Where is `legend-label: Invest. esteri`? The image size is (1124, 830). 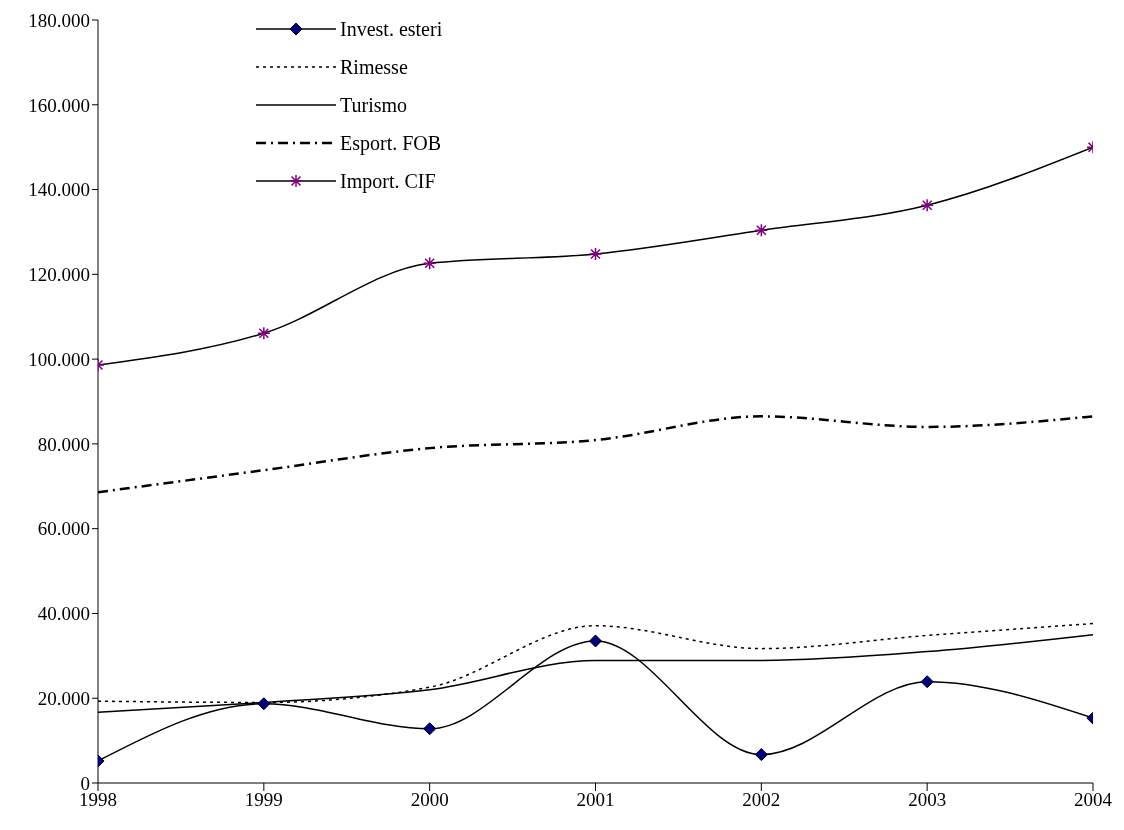
legend-label: Invest. esteri is located at coordinates (391, 29).